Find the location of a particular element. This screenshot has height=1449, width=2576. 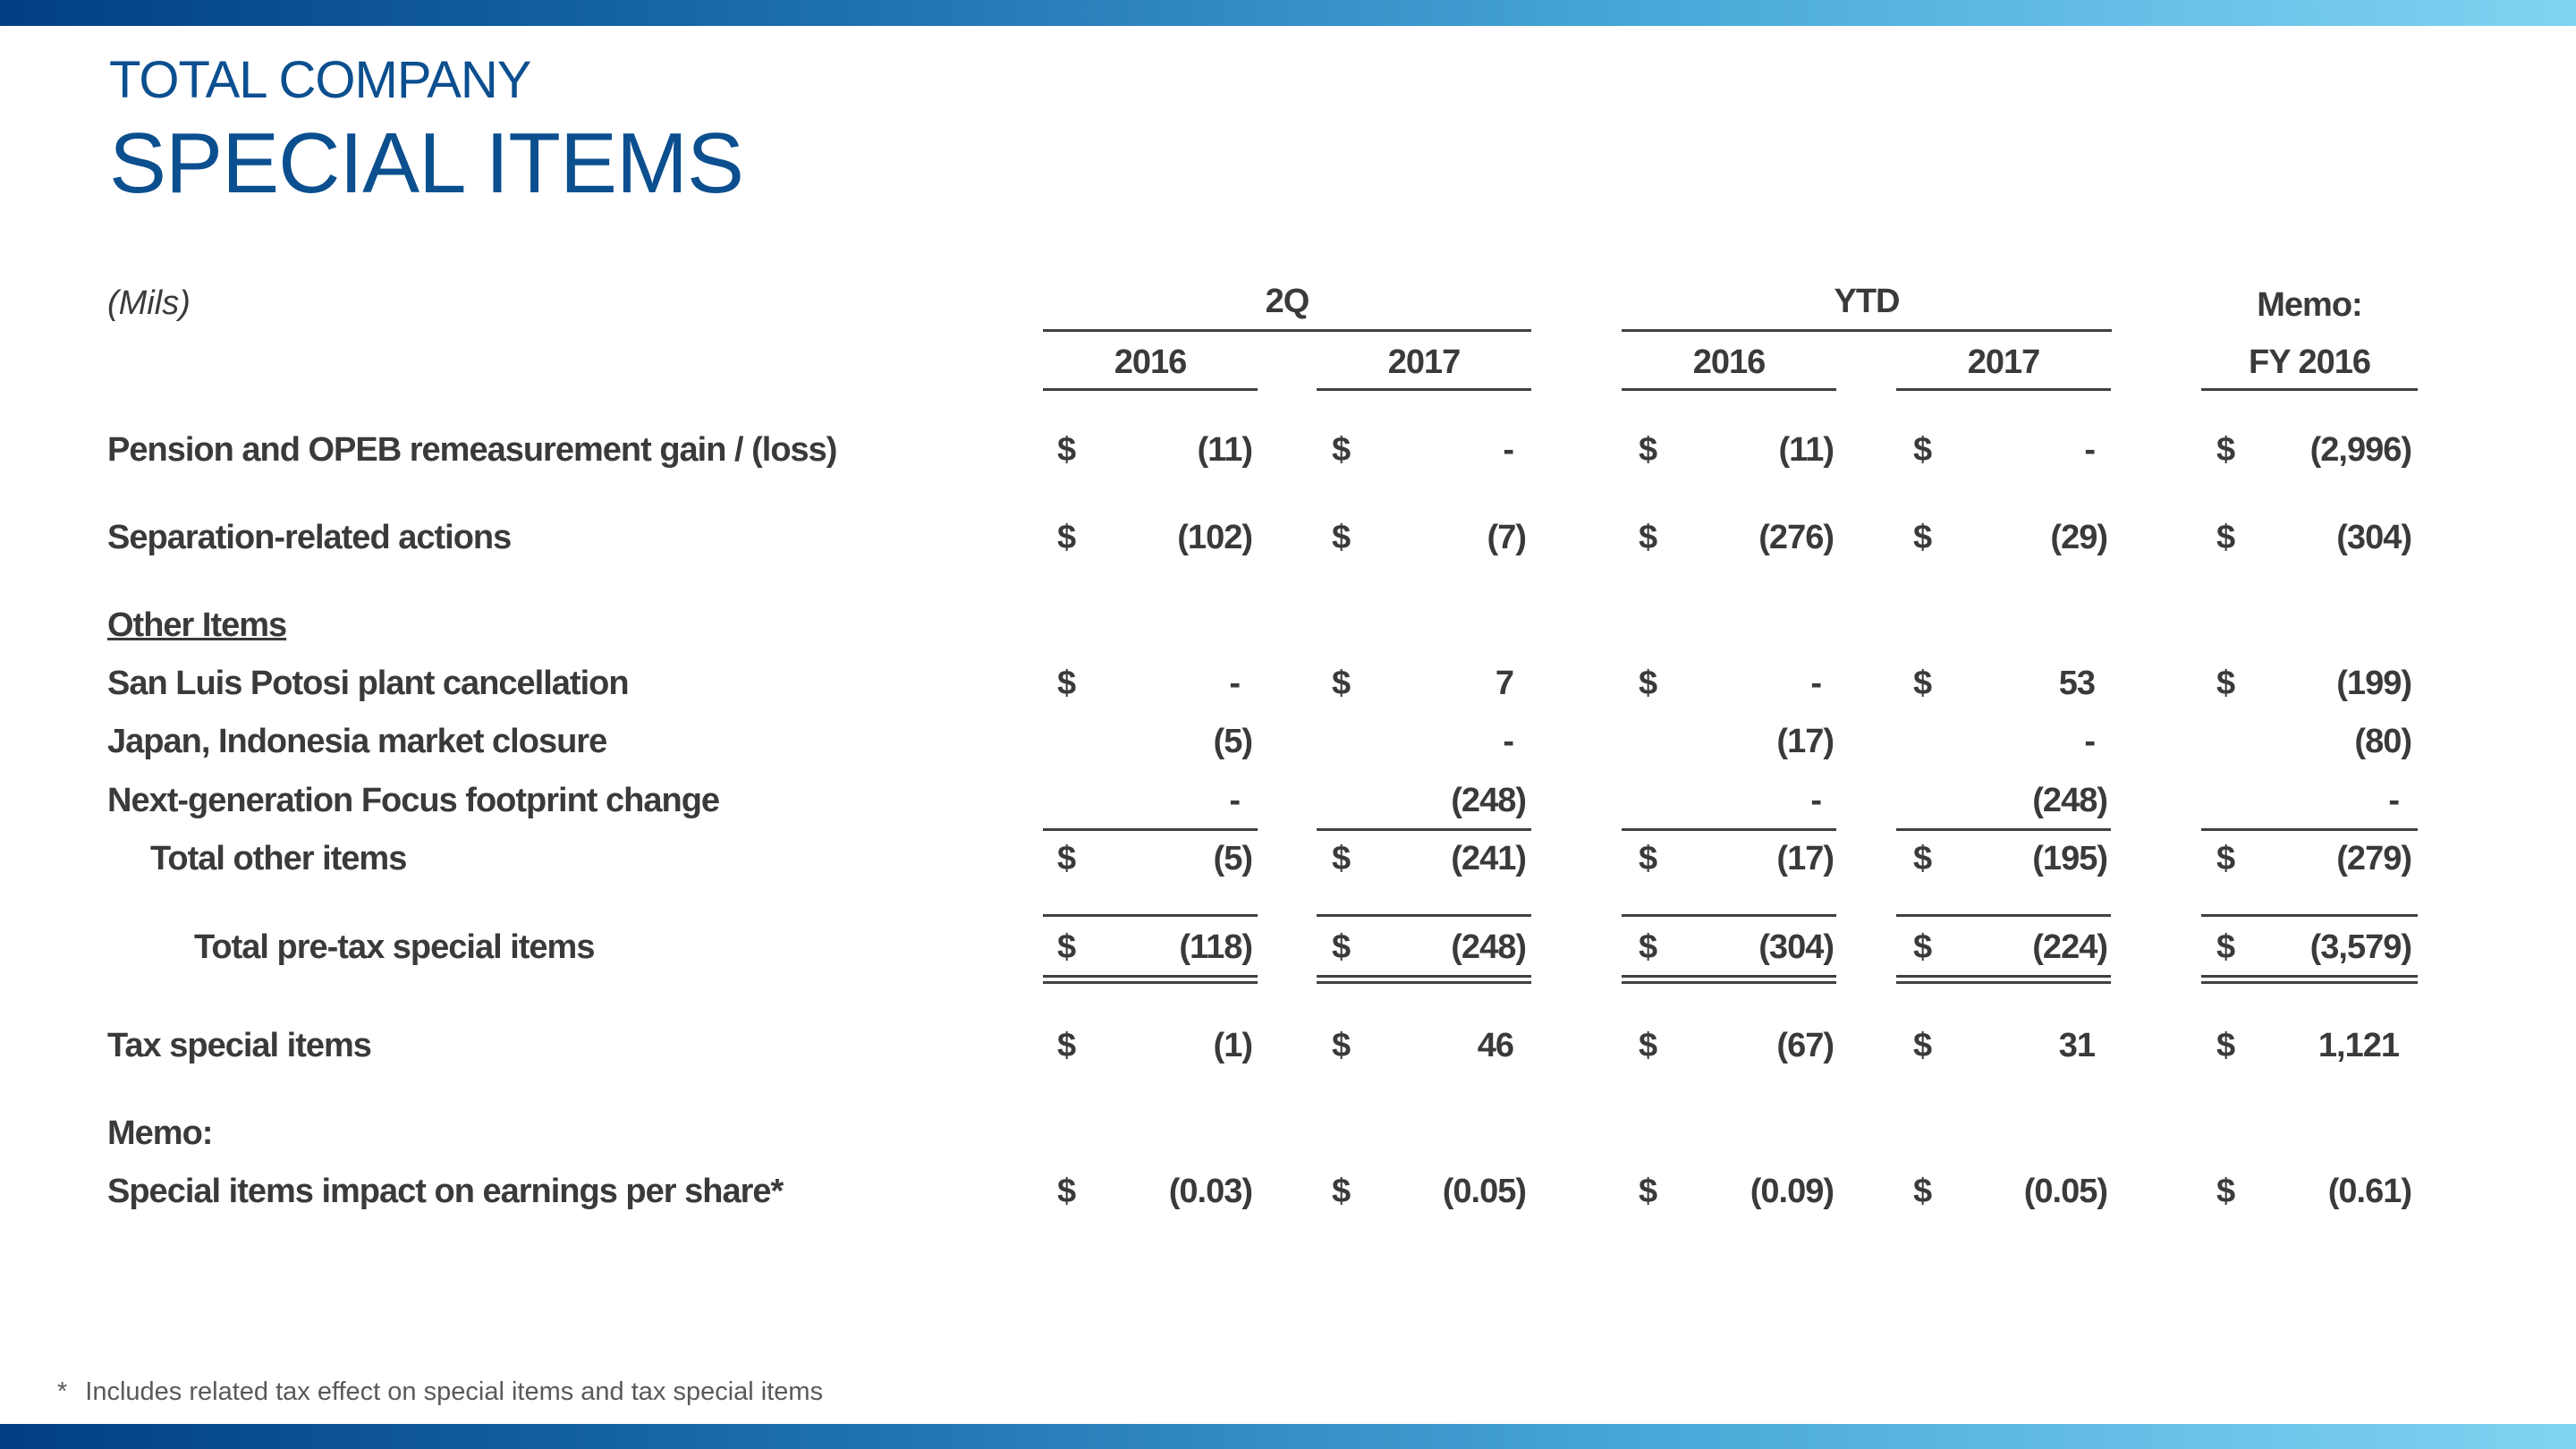

table-cell: (1) is located at coordinates (1233, 1045).